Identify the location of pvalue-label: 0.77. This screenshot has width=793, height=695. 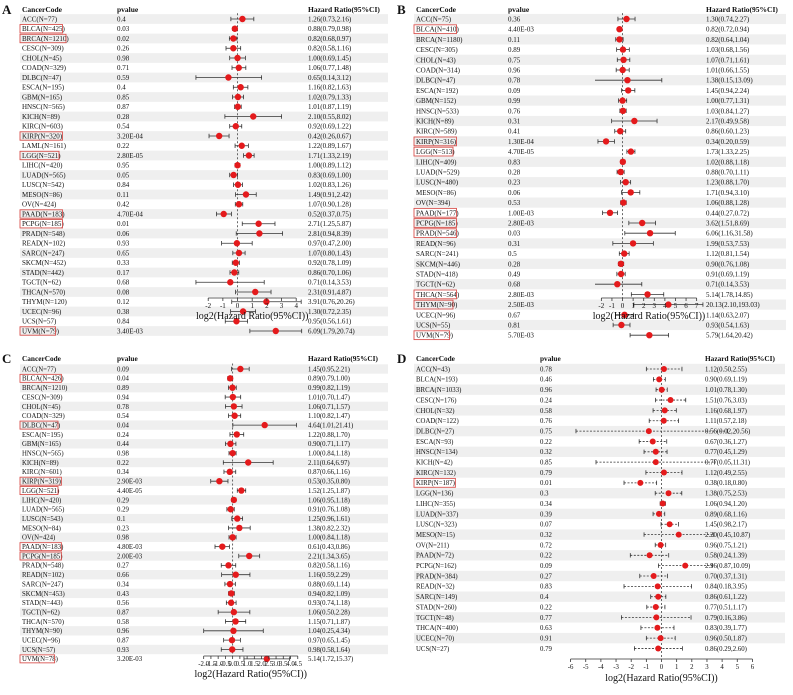
(546, 618).